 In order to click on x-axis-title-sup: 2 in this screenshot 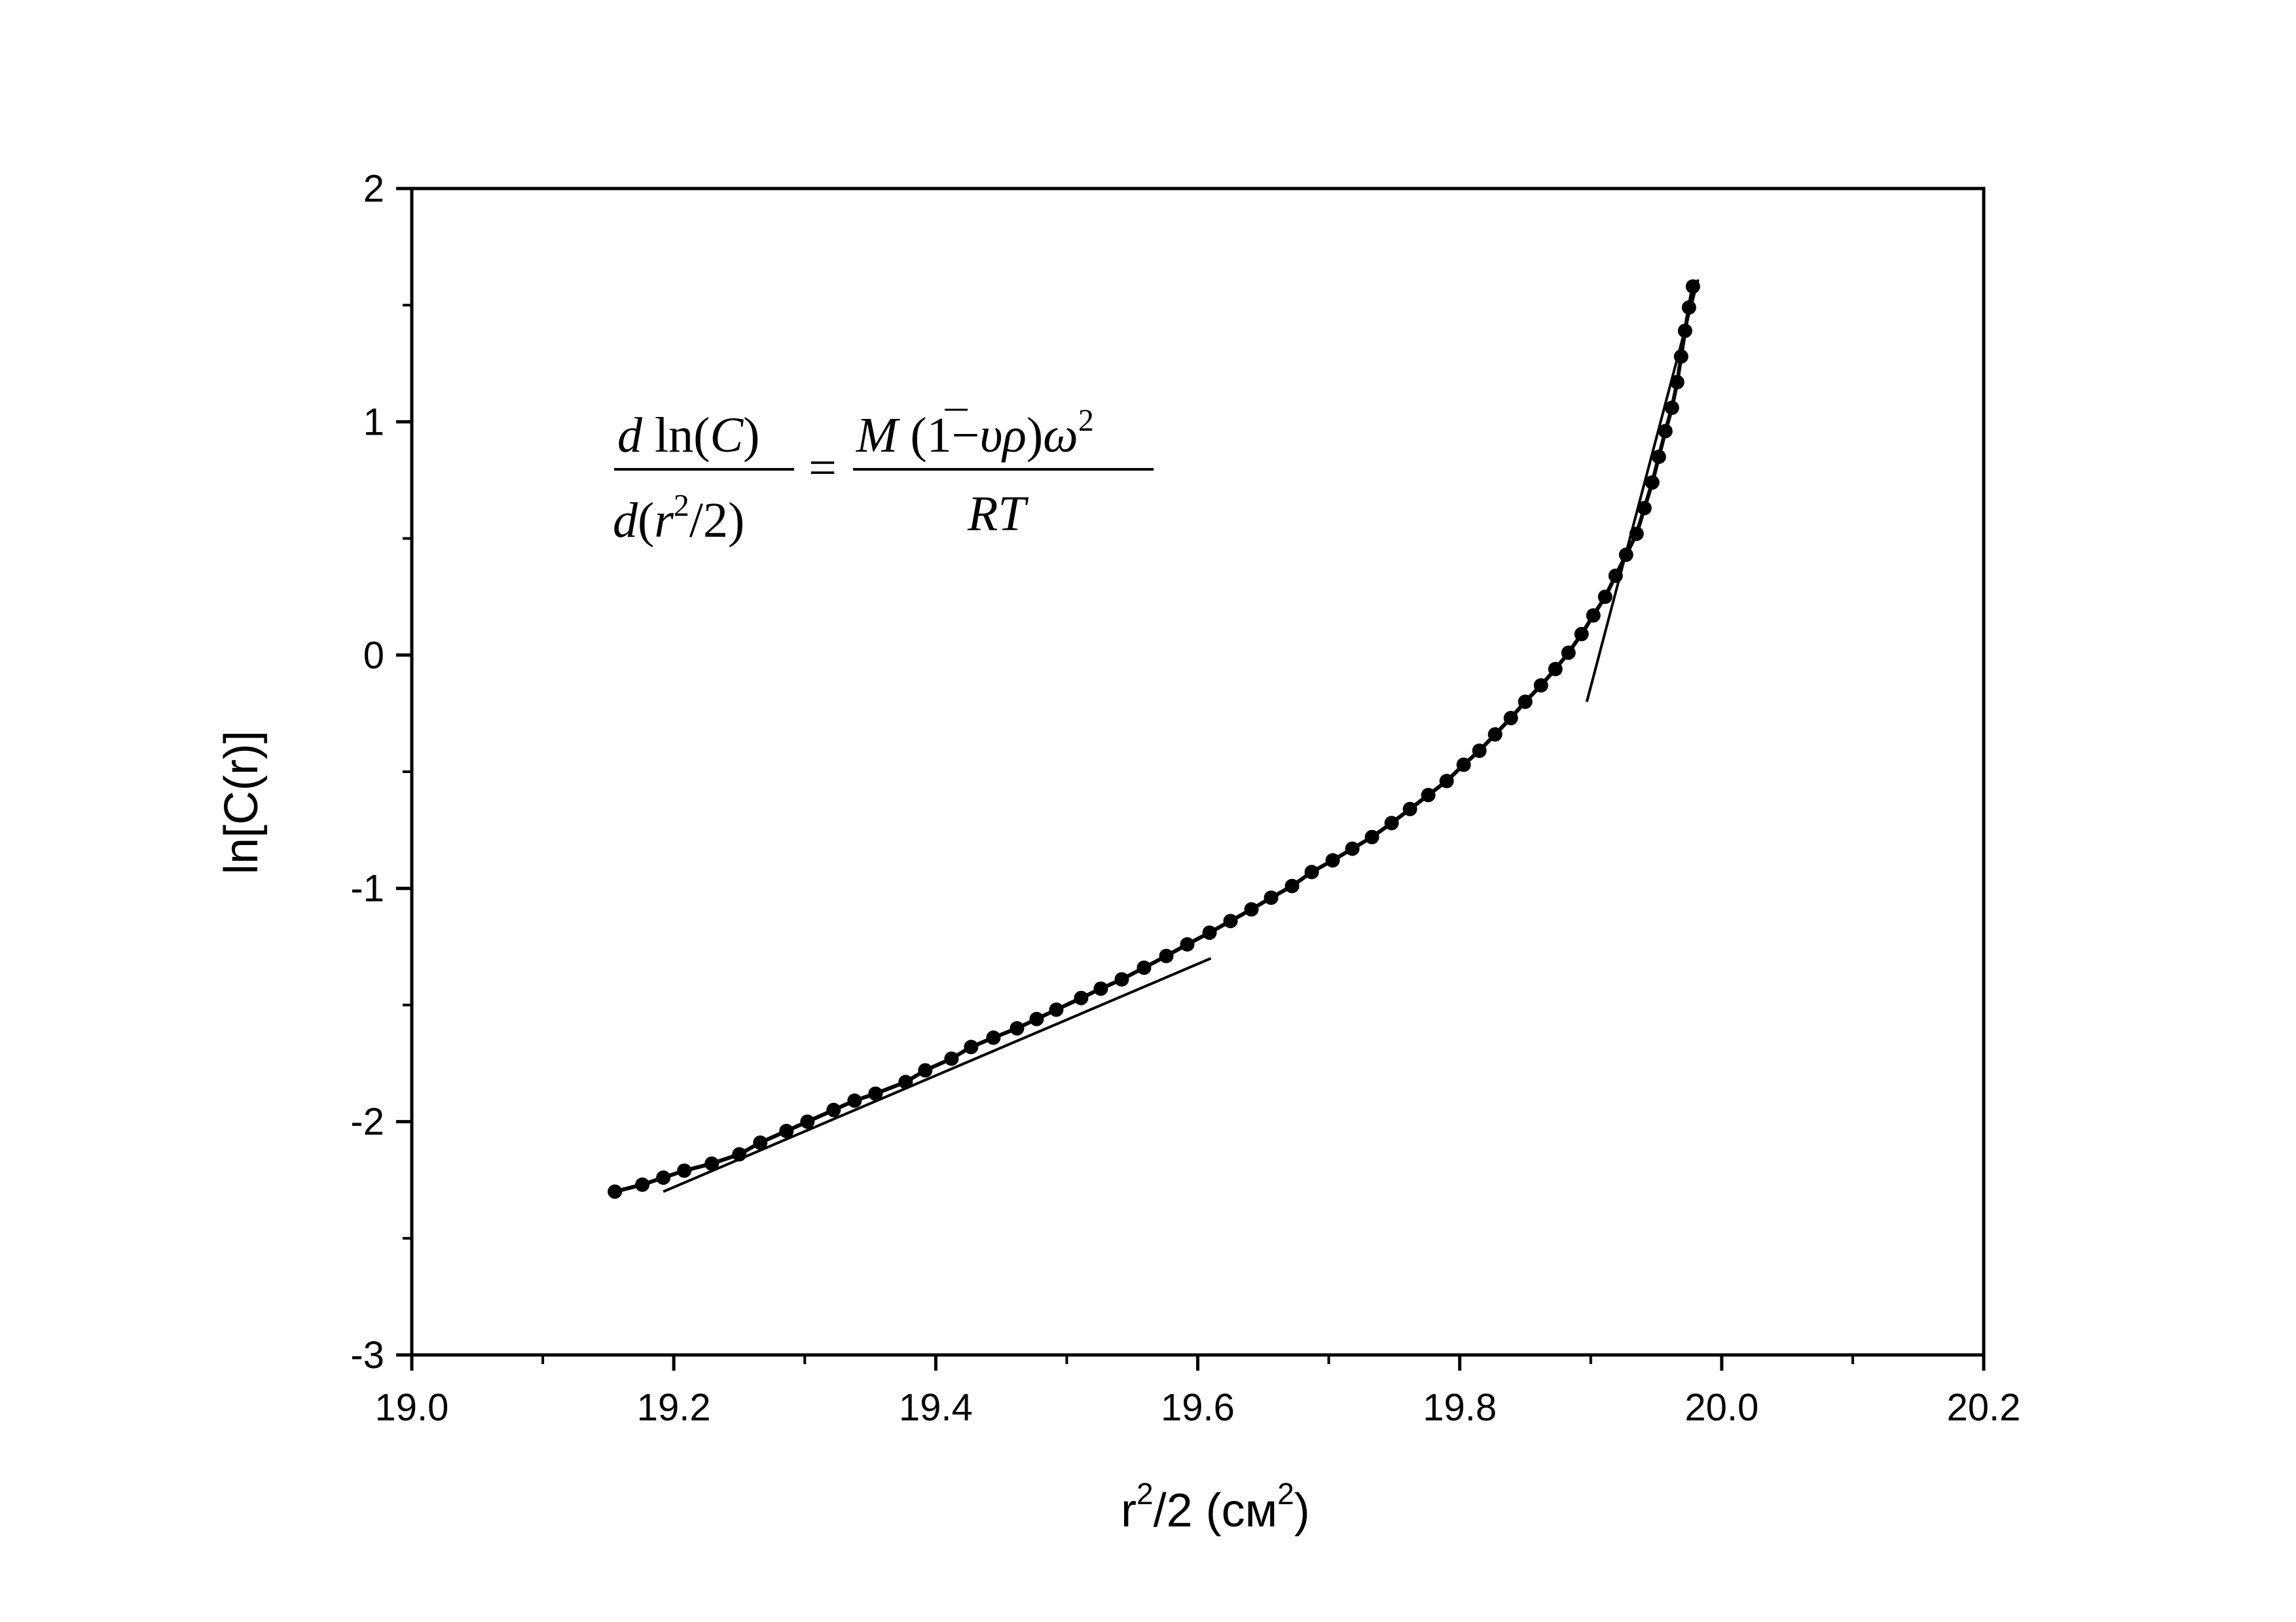, I will do `click(1145, 1494)`.